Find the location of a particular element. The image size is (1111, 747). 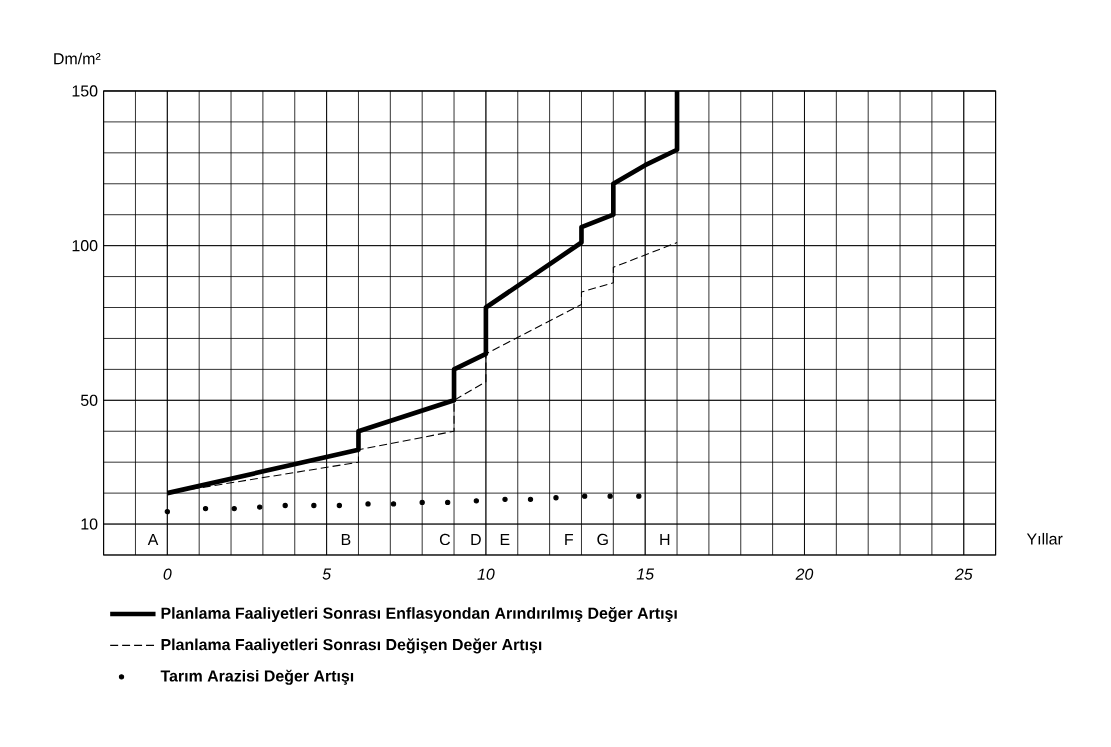

x-tick-label: 5 is located at coordinates (327, 574).